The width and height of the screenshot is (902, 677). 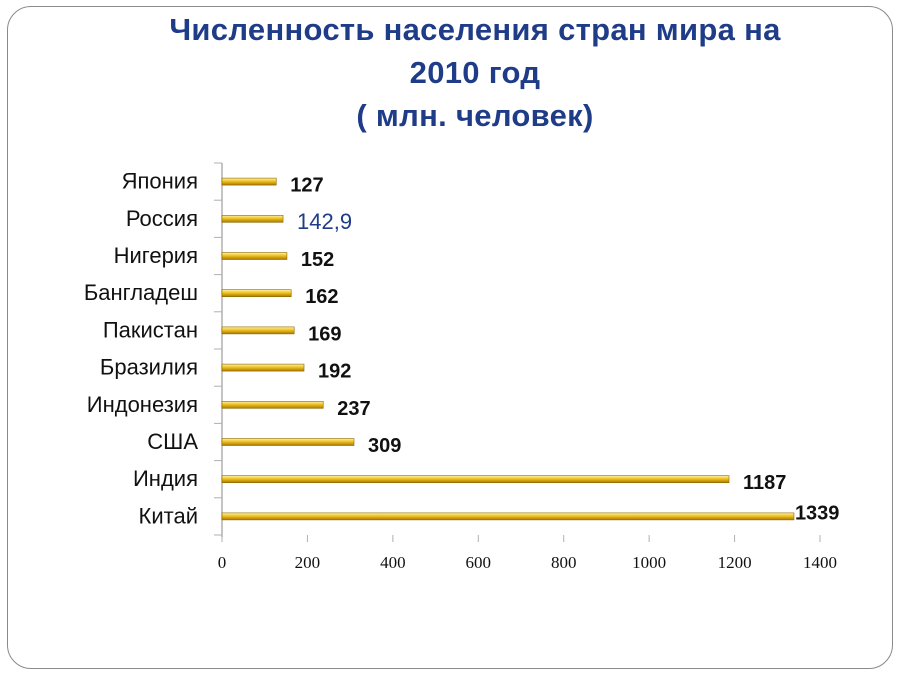 What do you see at coordinates (317, 260) in the screenshot?
I see `value-label: 152` at bounding box center [317, 260].